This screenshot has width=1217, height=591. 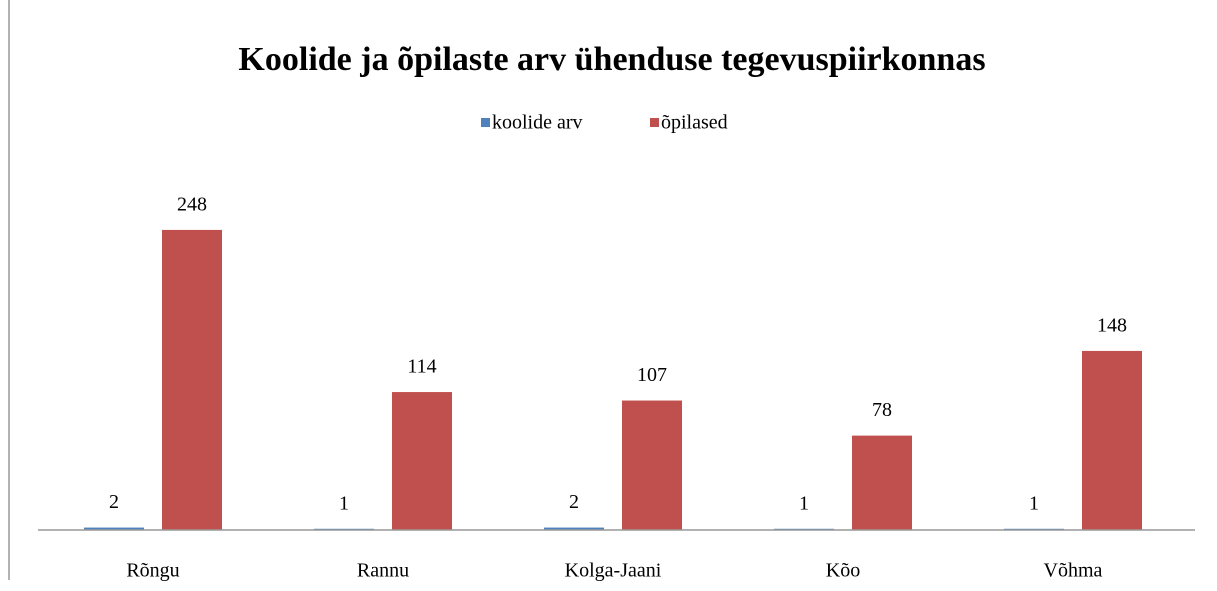 What do you see at coordinates (652, 375) in the screenshot?
I see `data-label: 107` at bounding box center [652, 375].